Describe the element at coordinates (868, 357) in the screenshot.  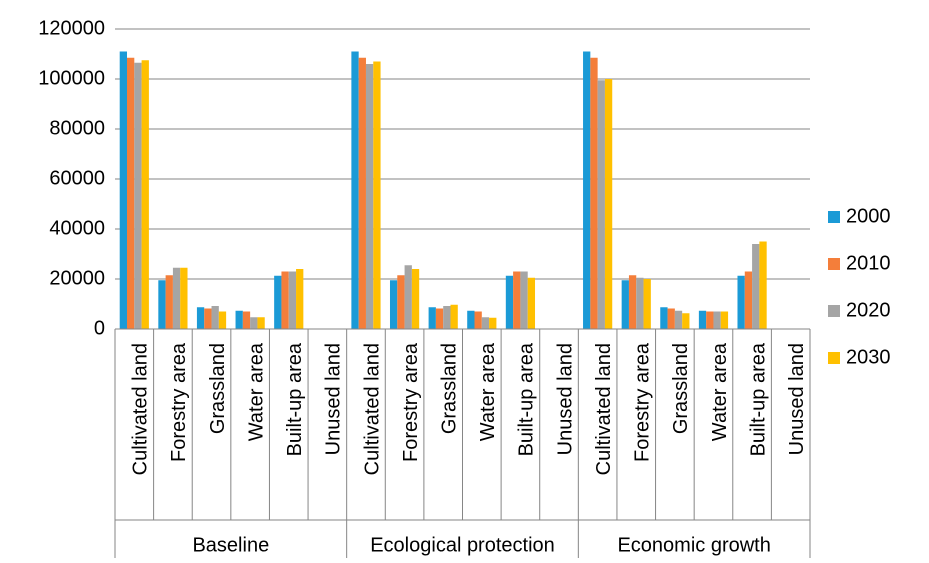
I see `legend-label: 2030` at that location.